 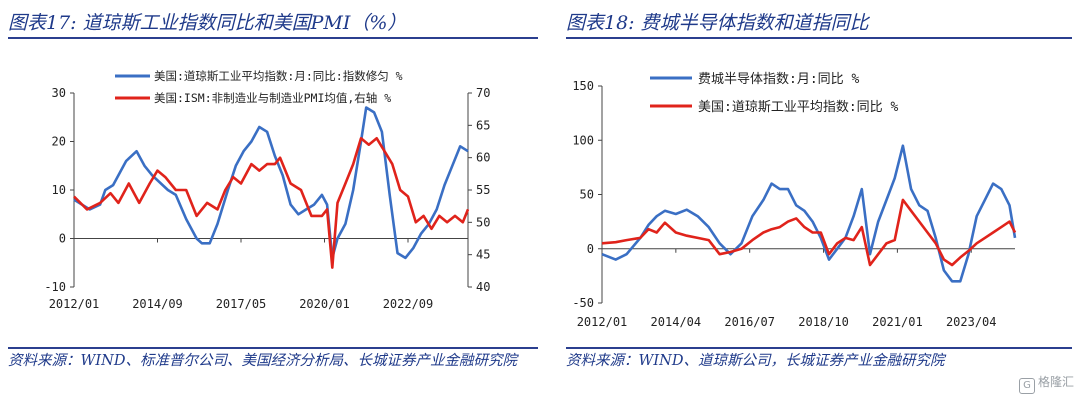 What do you see at coordinates (587, 195) in the screenshot?
I see `y-tick-label: 50` at bounding box center [587, 195].